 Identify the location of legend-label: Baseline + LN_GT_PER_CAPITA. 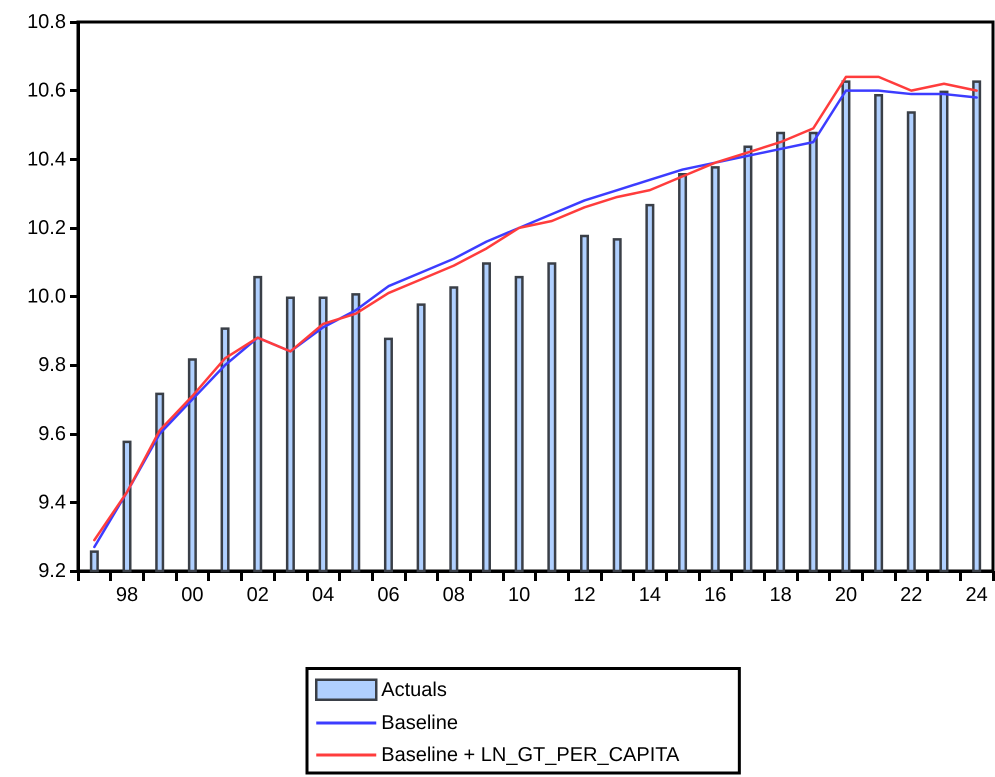
(530, 755).